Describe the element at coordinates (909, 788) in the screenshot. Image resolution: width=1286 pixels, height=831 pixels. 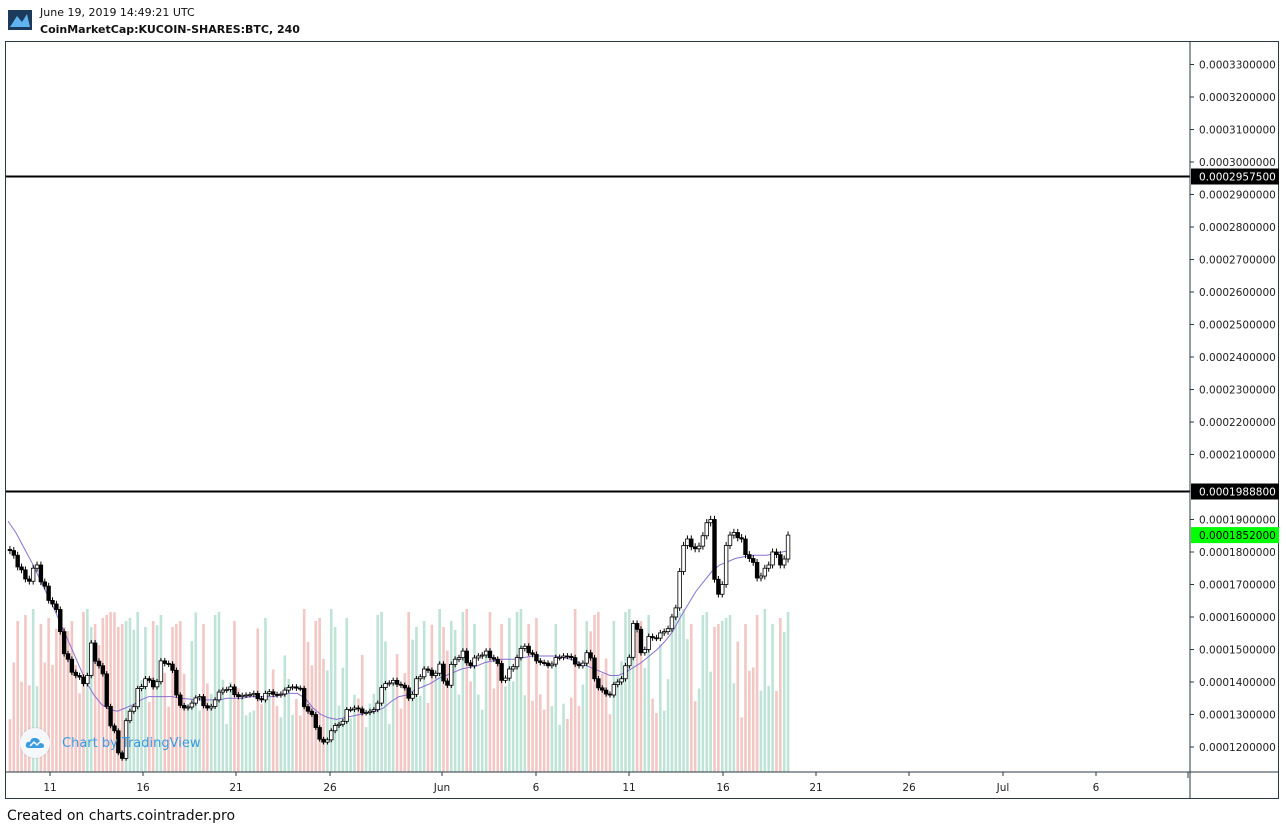
I see `time-tick-label: 26` at that location.